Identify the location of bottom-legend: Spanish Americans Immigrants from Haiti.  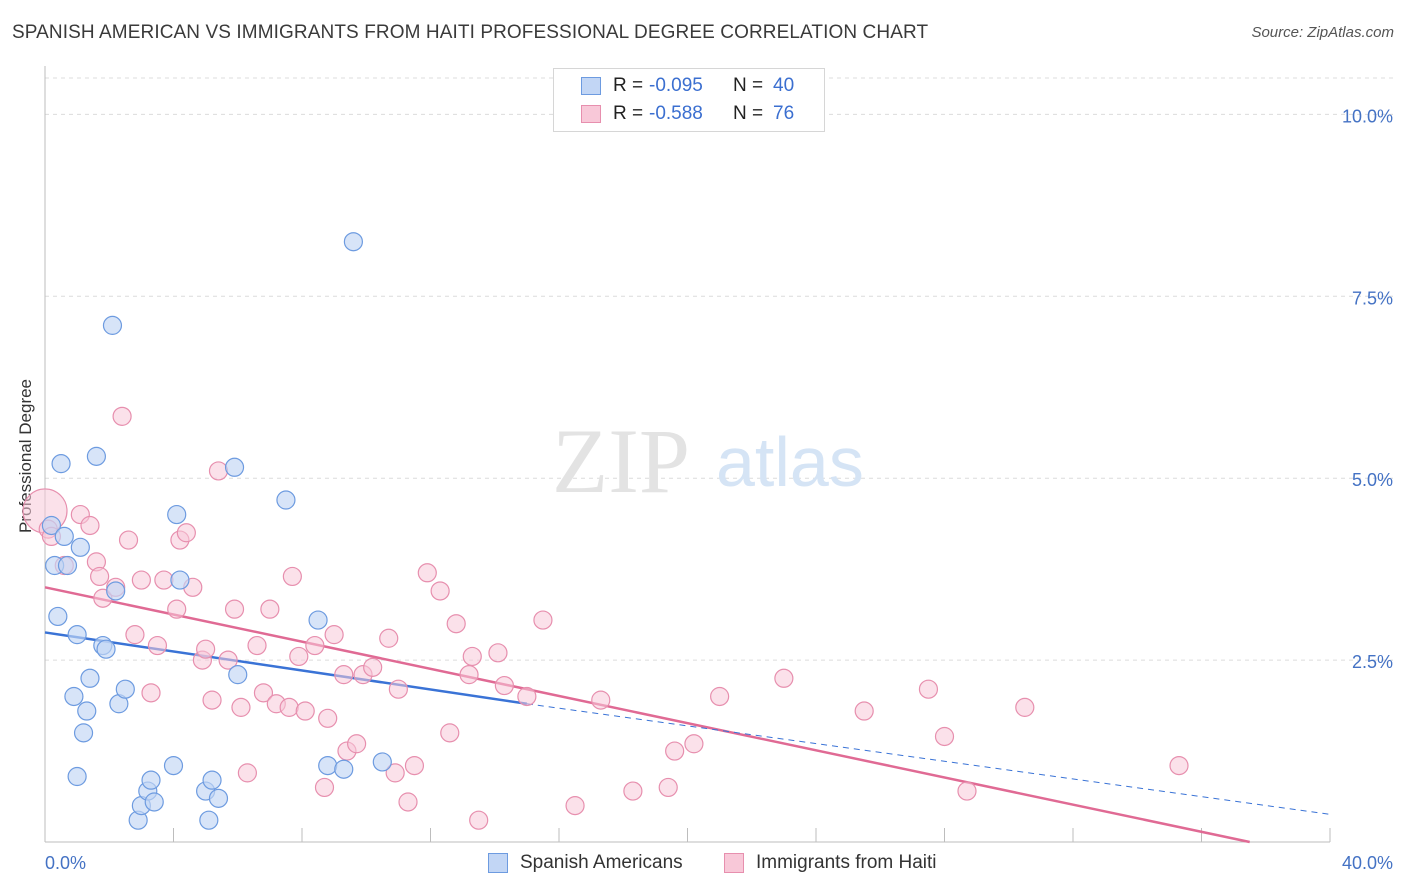
(703, 865).